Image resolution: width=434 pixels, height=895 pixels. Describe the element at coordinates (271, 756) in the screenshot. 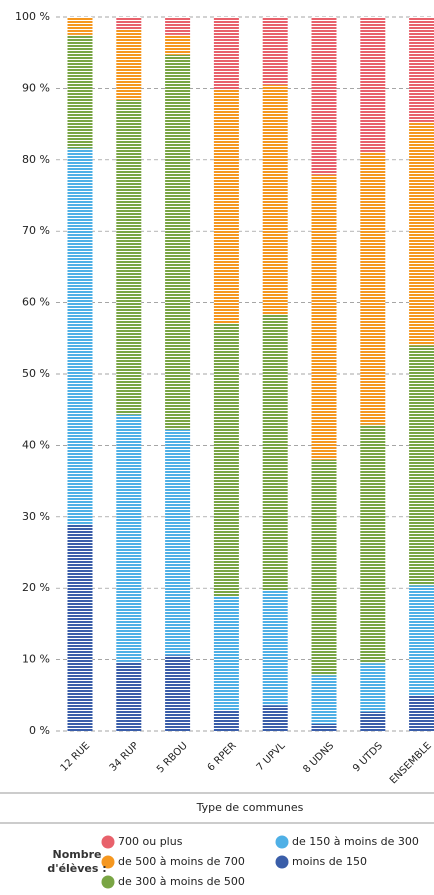

I see `x-tick-label: 7 UPVL` at that location.